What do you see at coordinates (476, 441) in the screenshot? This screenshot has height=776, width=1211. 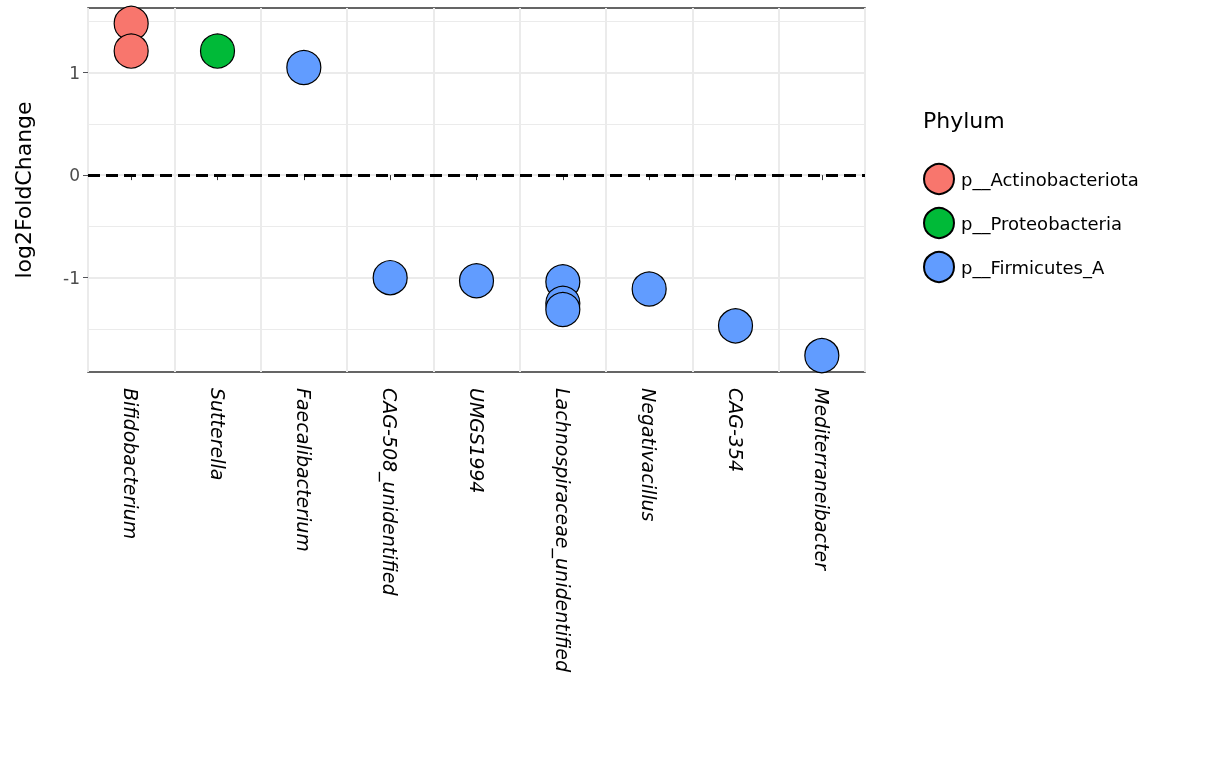 I see `x-tick-label: UMGS1994` at bounding box center [476, 441].